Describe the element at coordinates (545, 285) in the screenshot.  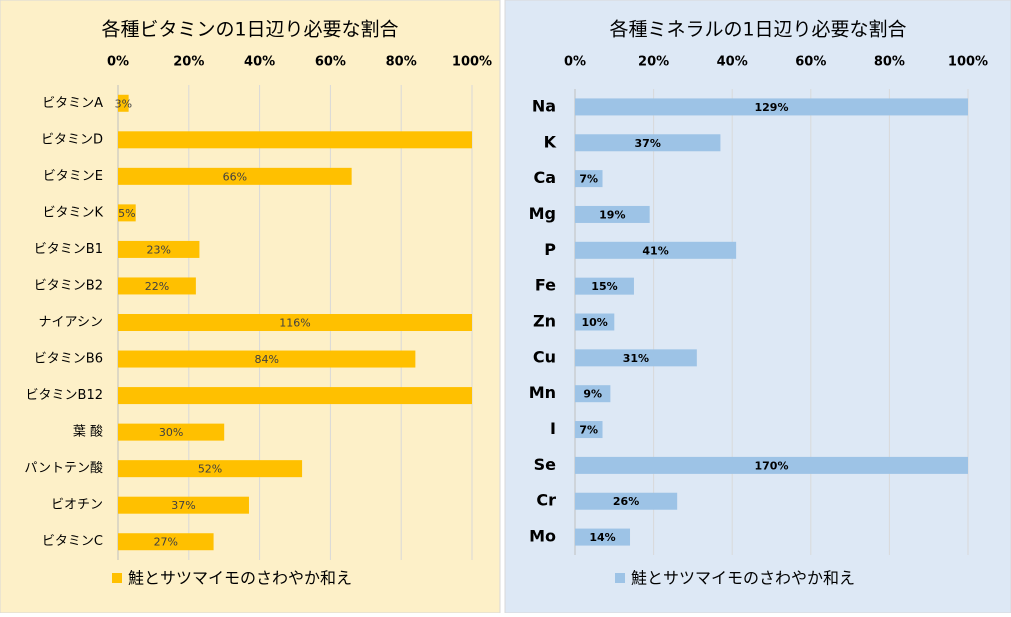
I see `y-tick-label: Fe` at that location.